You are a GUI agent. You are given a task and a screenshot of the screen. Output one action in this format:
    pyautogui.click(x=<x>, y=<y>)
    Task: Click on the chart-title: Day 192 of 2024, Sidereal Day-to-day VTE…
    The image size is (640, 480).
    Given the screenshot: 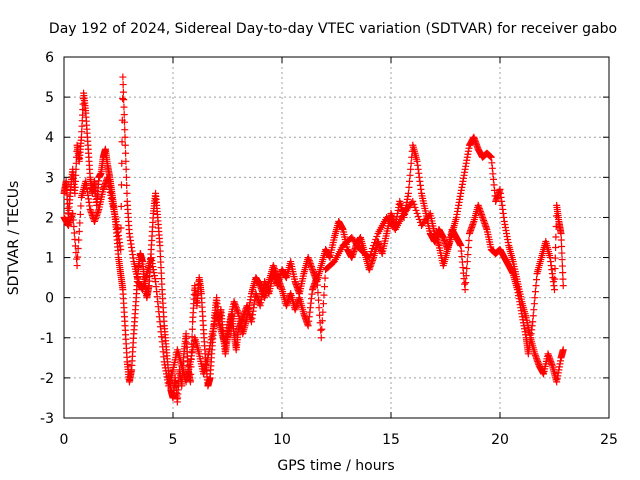 What is the action you would take?
    pyautogui.click(x=333, y=29)
    